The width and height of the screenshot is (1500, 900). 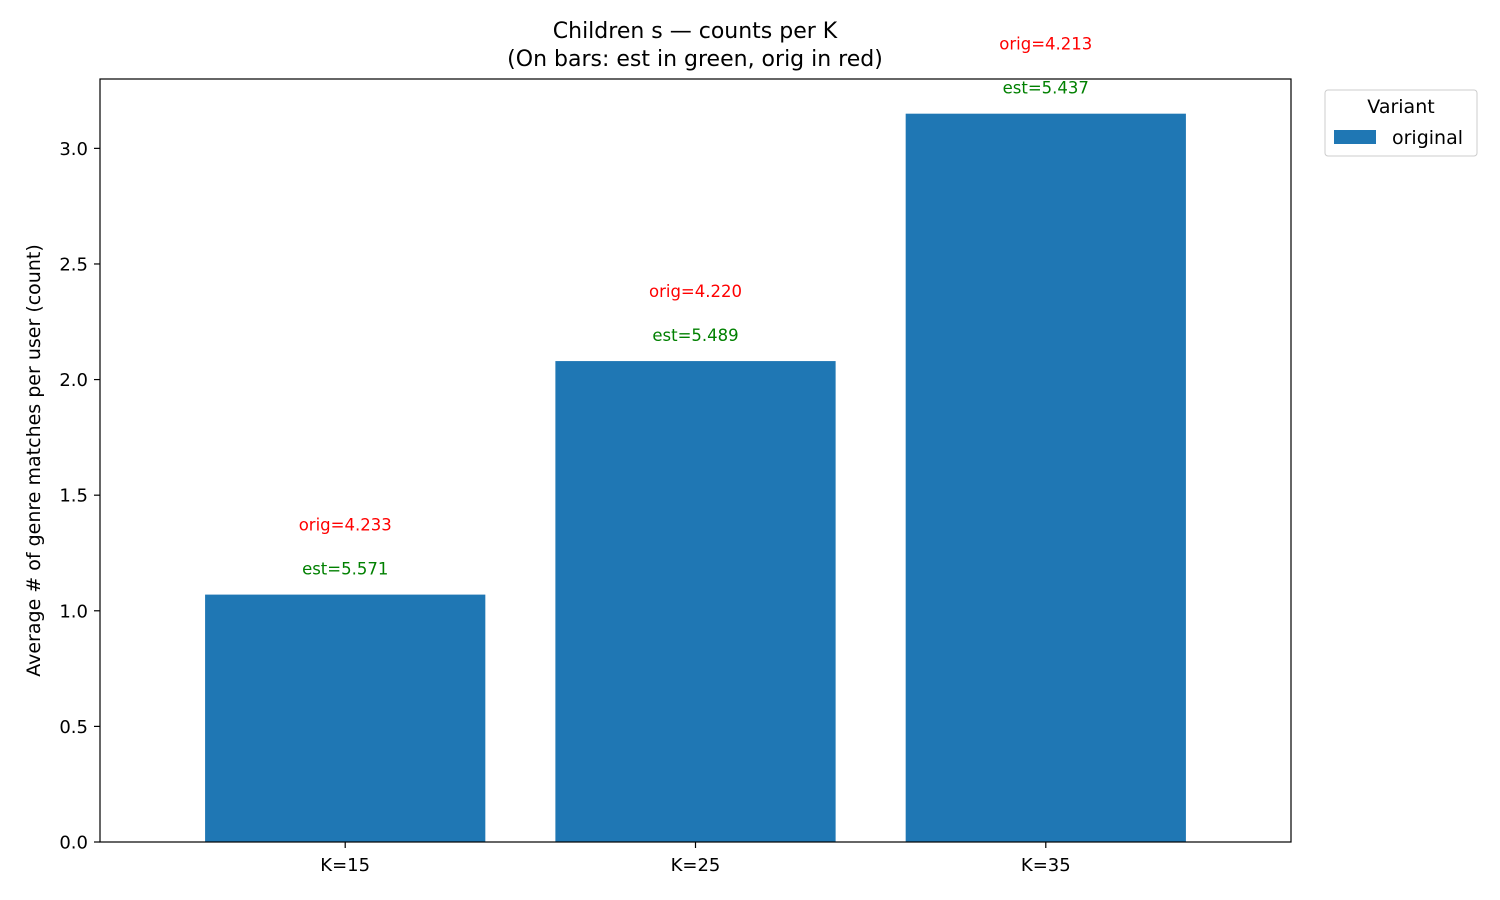 What do you see at coordinates (695, 59) in the screenshot?
I see `chart-subtitle: (On bars: est in green, orig in red)` at bounding box center [695, 59].